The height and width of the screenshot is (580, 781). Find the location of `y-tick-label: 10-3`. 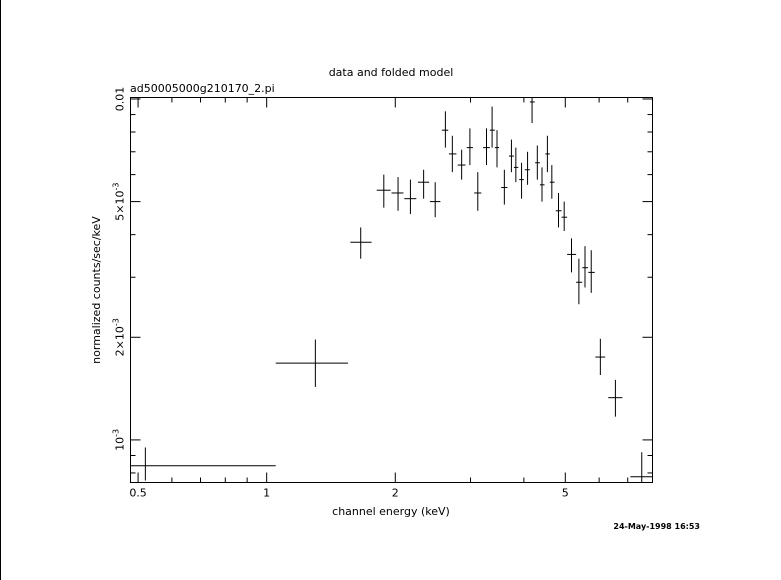

y-tick-label: 10-3 is located at coordinates (119, 440).